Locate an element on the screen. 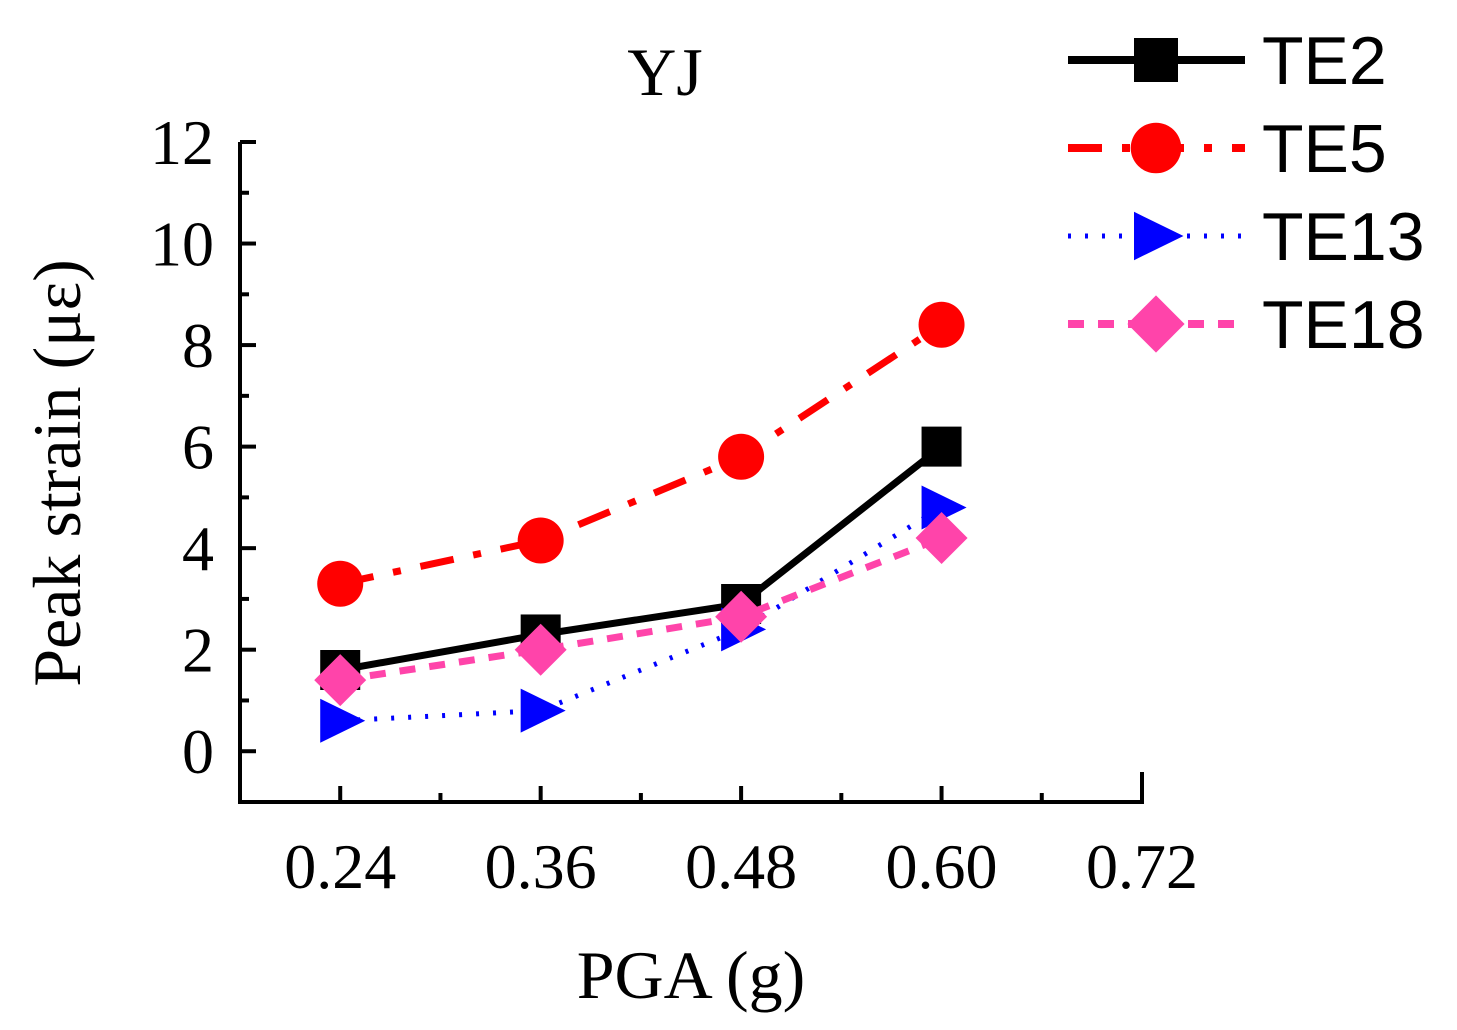 The image size is (1457, 1030). legend-label-TE18: TE18 is located at coordinates (1343, 325).